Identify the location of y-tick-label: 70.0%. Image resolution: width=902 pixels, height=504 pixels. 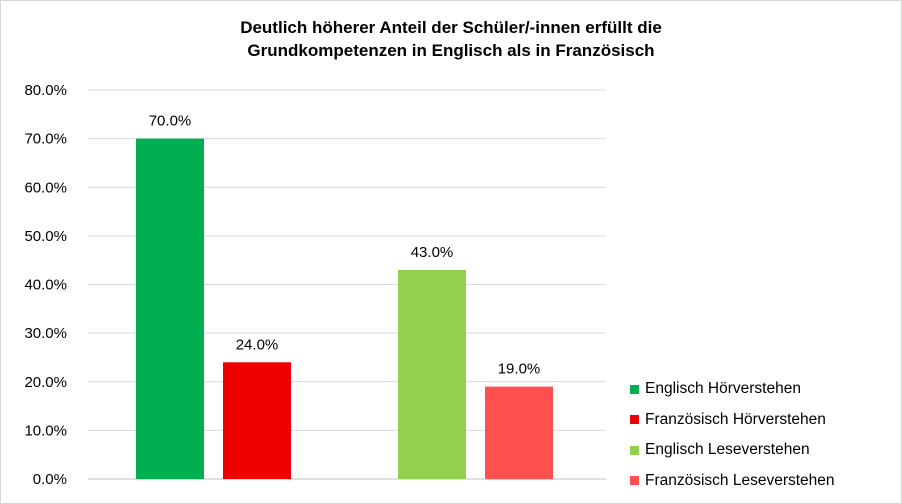
(45, 139).